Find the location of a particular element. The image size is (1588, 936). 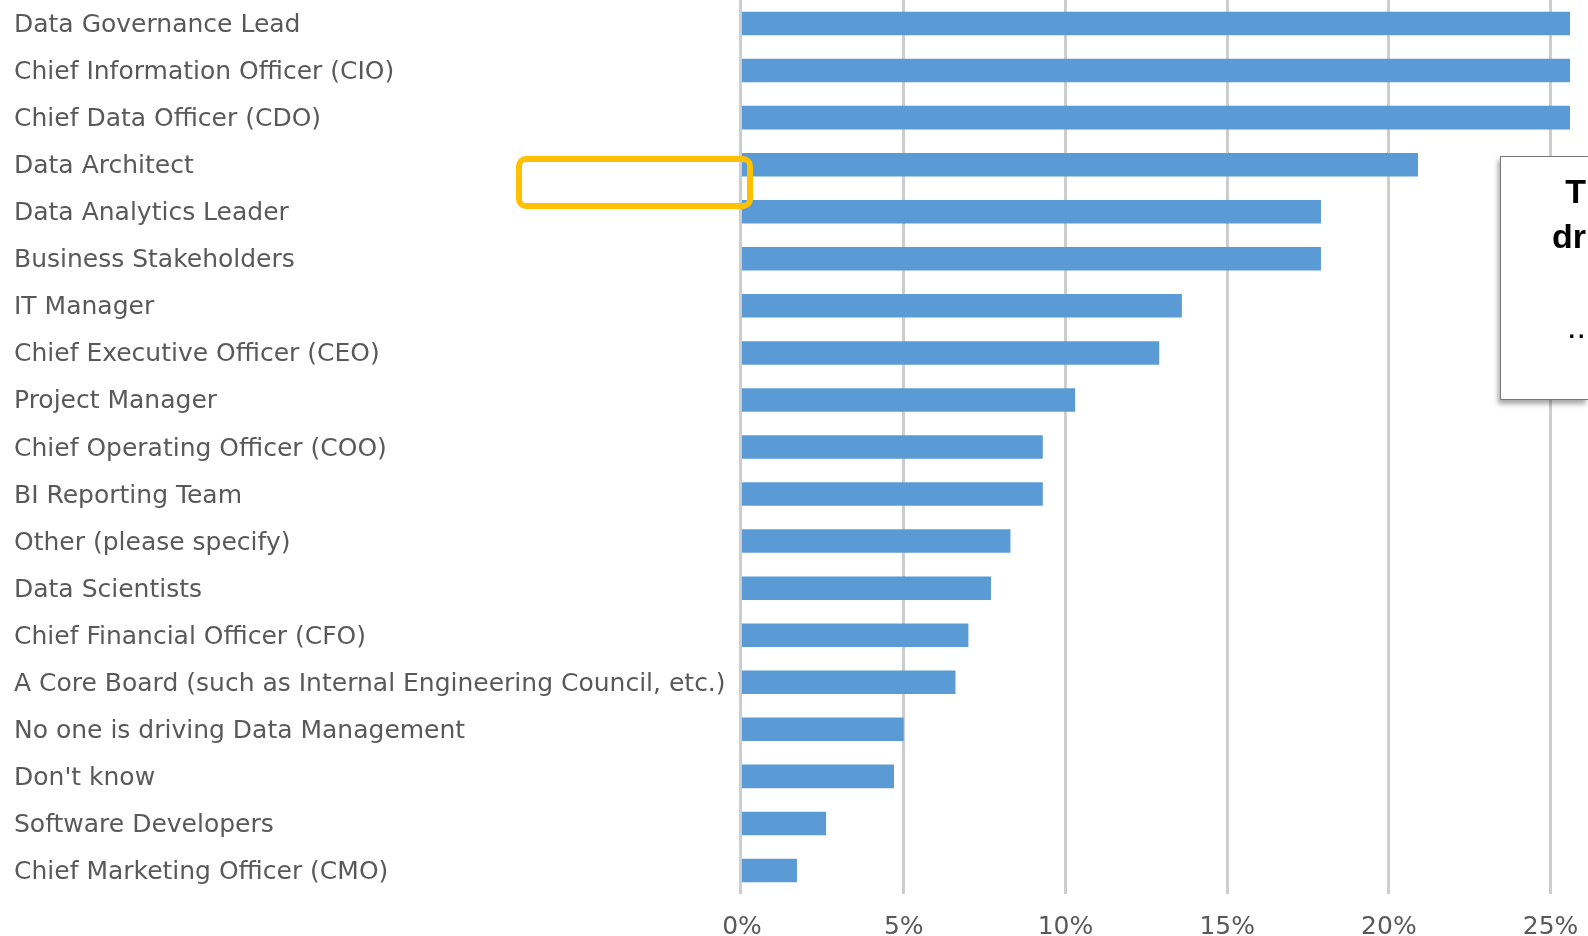

y-tick-label: Chief Data Officer (CDO) is located at coordinates (168, 117).